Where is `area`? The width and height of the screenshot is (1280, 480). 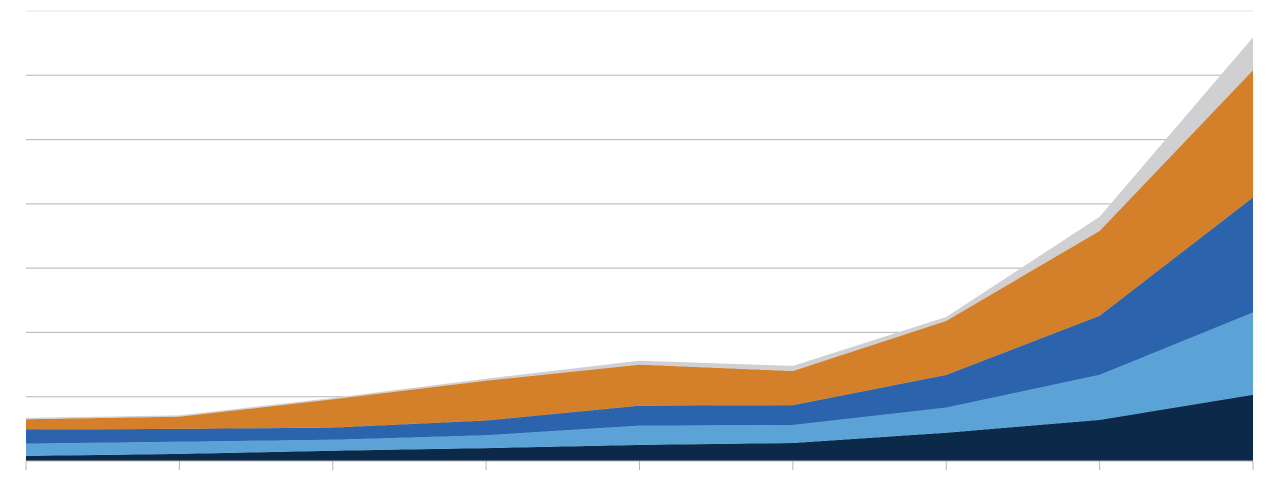 area is located at coordinates (639, 427).